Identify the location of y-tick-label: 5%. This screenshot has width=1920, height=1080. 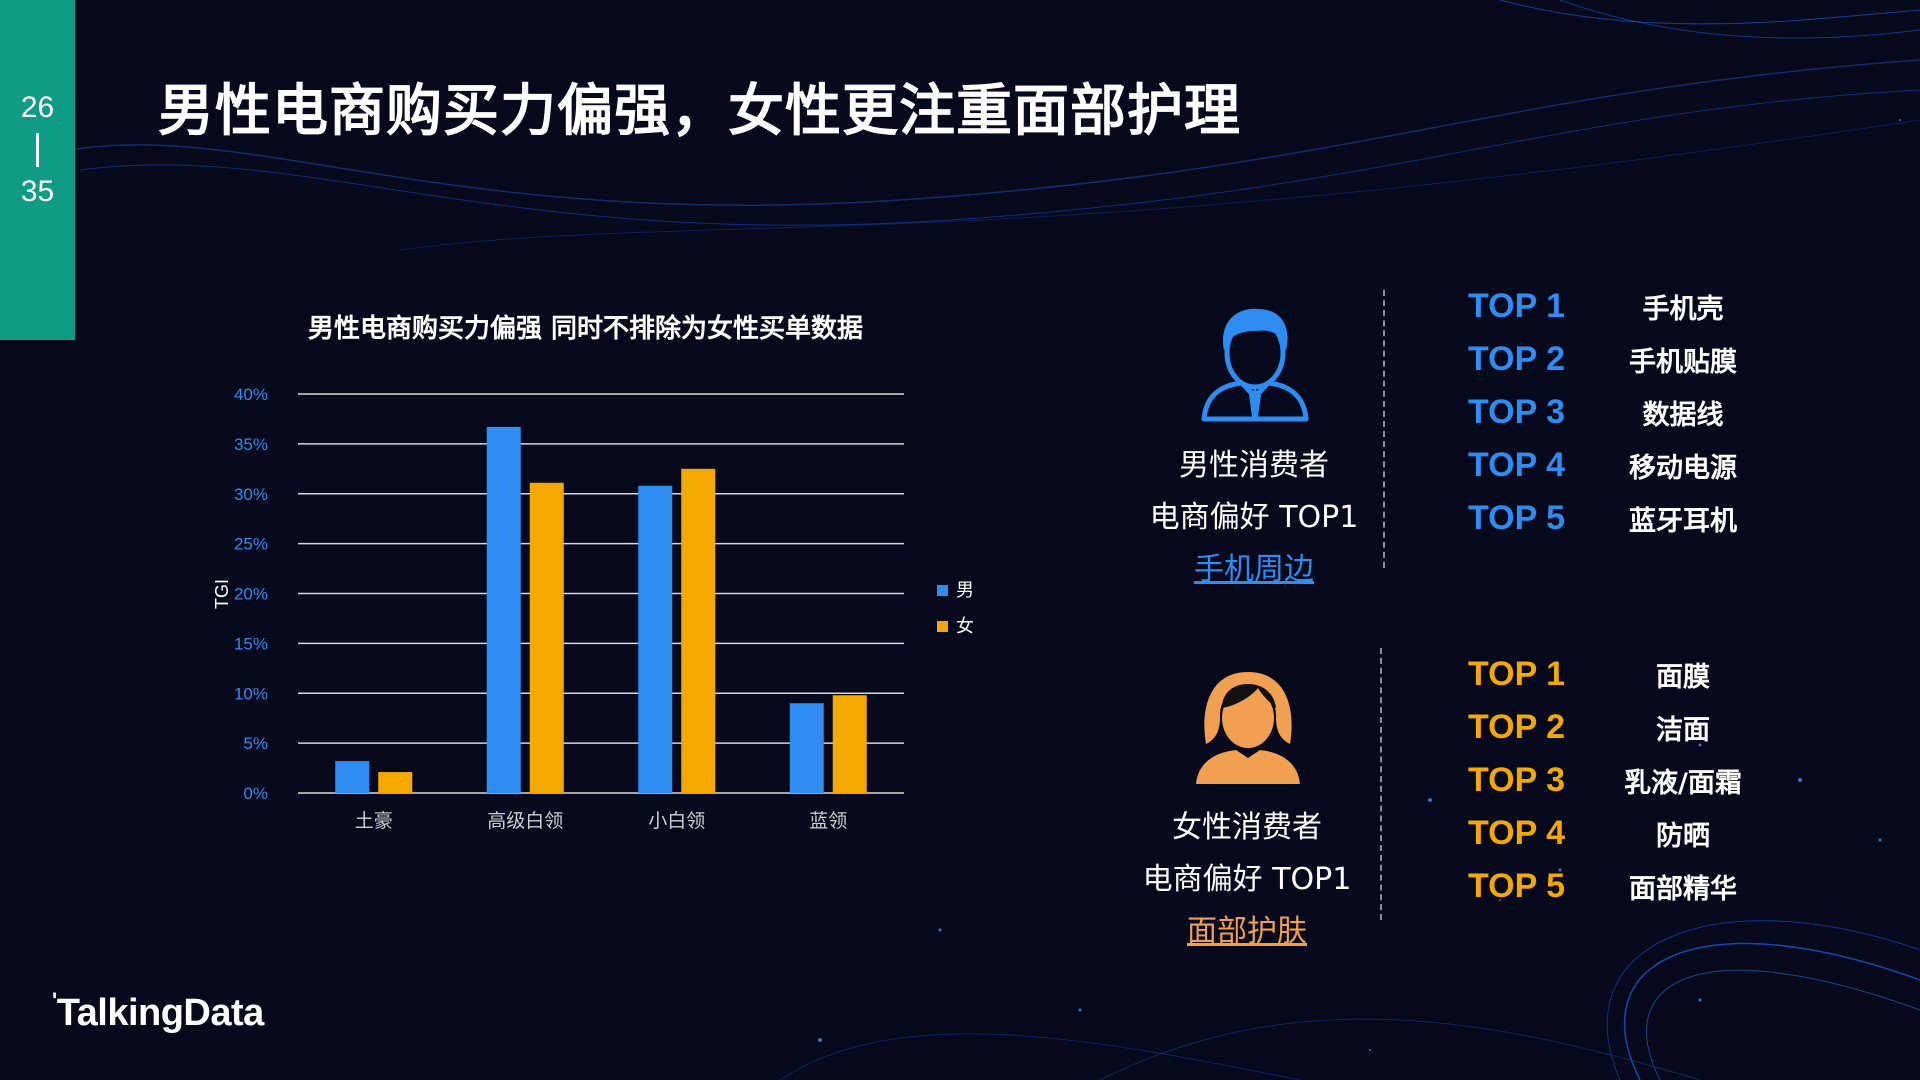
(255, 743).